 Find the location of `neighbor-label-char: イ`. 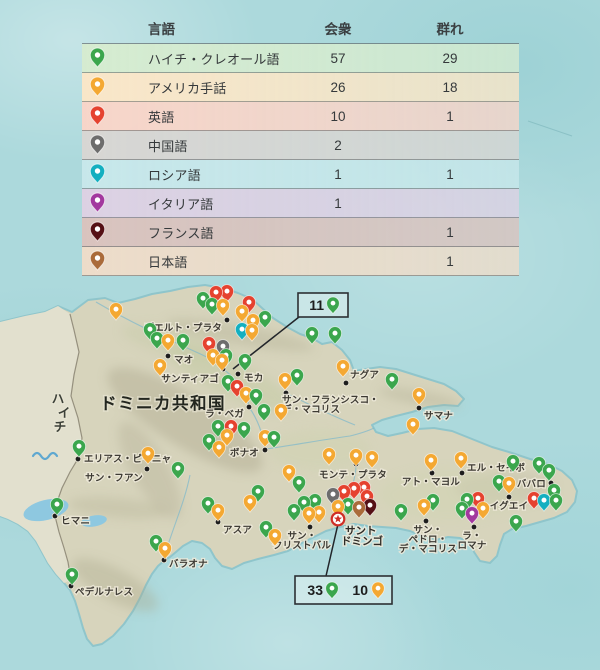

neighbor-label-char: イ is located at coordinates (64, 413).